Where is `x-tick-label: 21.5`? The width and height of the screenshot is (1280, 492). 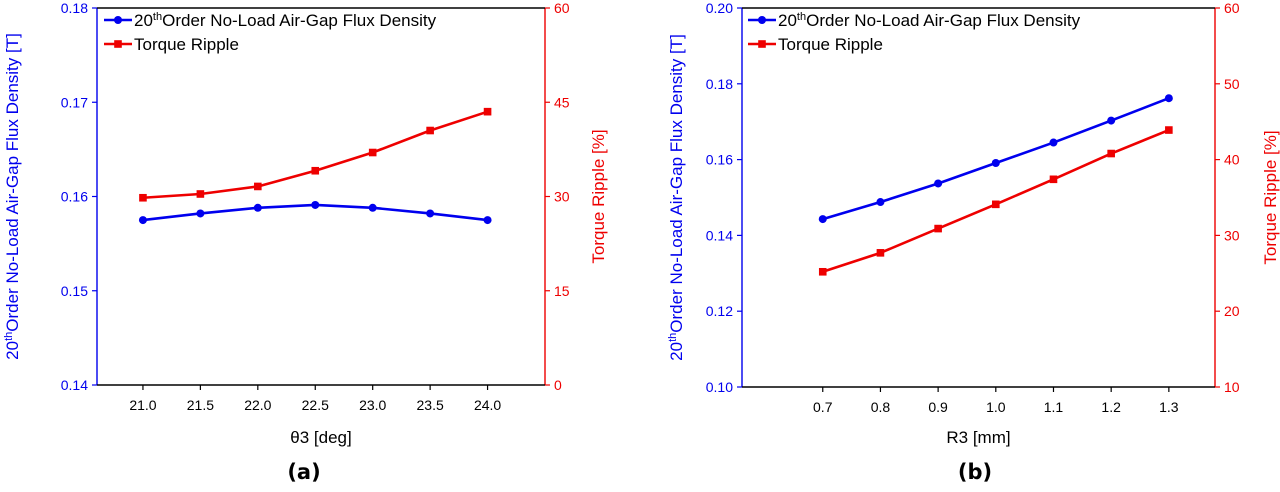
x-tick-label: 21.5 is located at coordinates (200, 405).